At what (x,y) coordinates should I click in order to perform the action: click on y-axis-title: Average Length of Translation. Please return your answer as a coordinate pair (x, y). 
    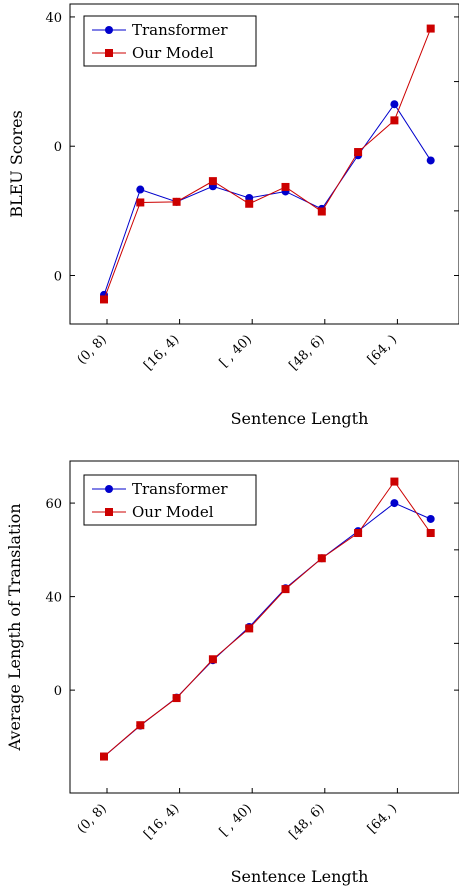
    Looking at the image, I should click on (14, 627).